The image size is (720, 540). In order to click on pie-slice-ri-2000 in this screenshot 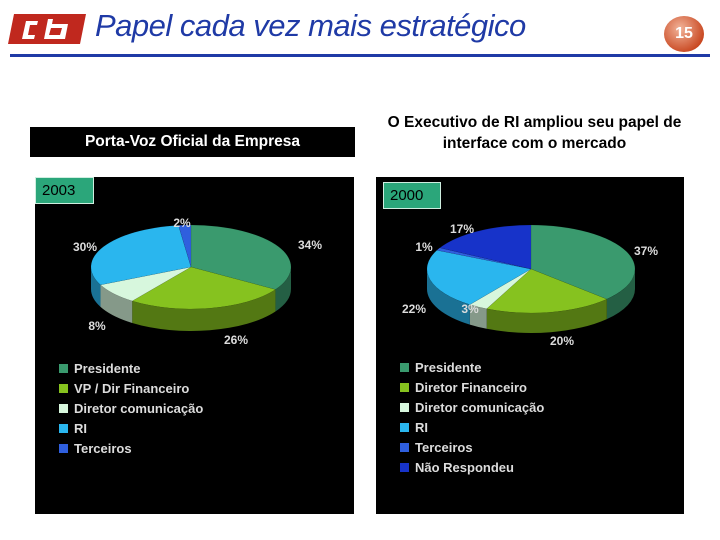, I will do `click(479, 277)`.